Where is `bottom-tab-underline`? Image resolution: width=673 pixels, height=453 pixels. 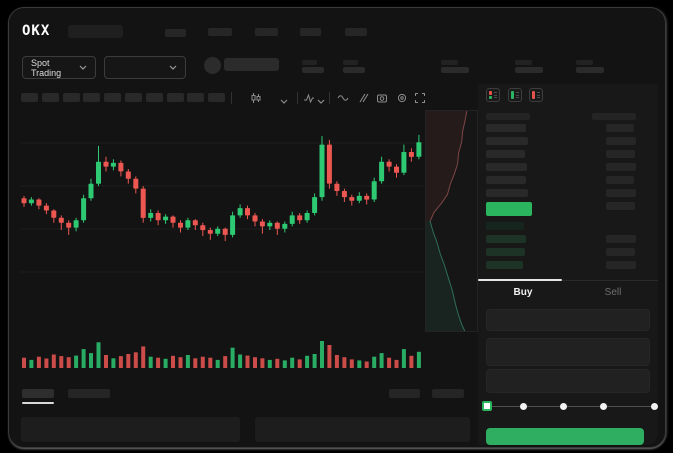
bottom-tab-underline is located at coordinates (38, 403).